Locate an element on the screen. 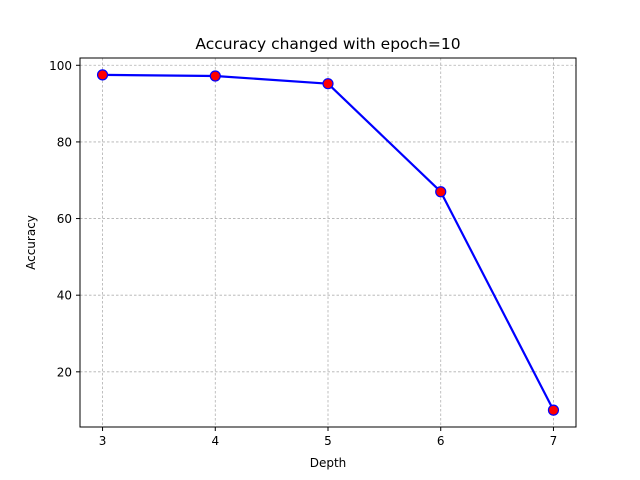 The height and width of the screenshot is (480, 640). chart-title: Accuracy changed with epoch=10 is located at coordinates (327, 44).